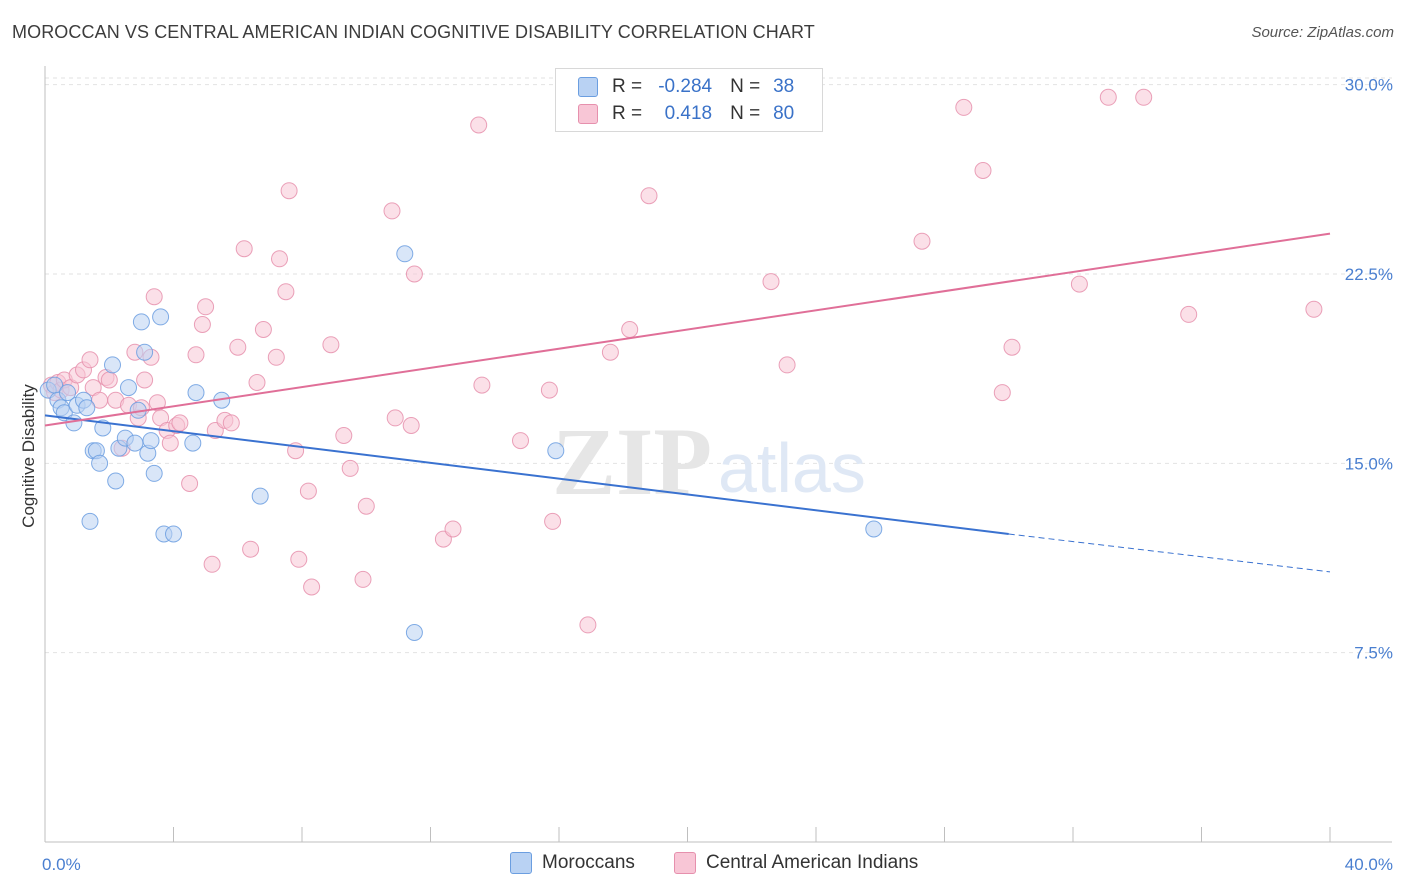  I want to click on y-tick-label: 22.5%, so click(1369, 274).